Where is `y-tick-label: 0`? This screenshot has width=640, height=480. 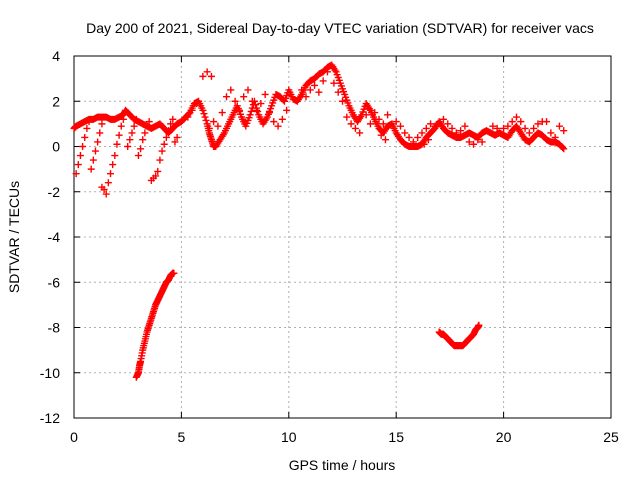 y-tick-label: 0 is located at coordinates (56, 147).